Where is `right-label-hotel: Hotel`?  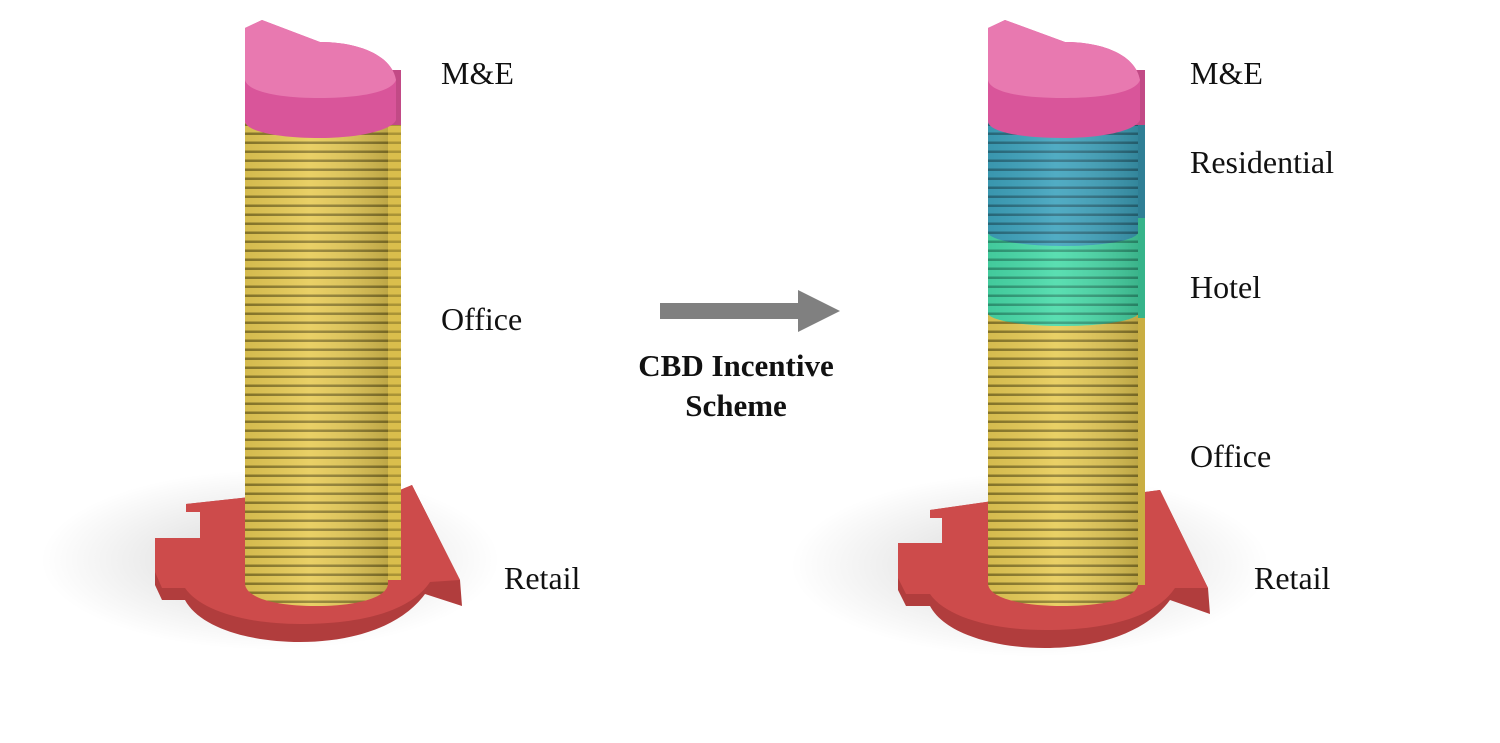 right-label-hotel: Hotel is located at coordinates (1226, 287).